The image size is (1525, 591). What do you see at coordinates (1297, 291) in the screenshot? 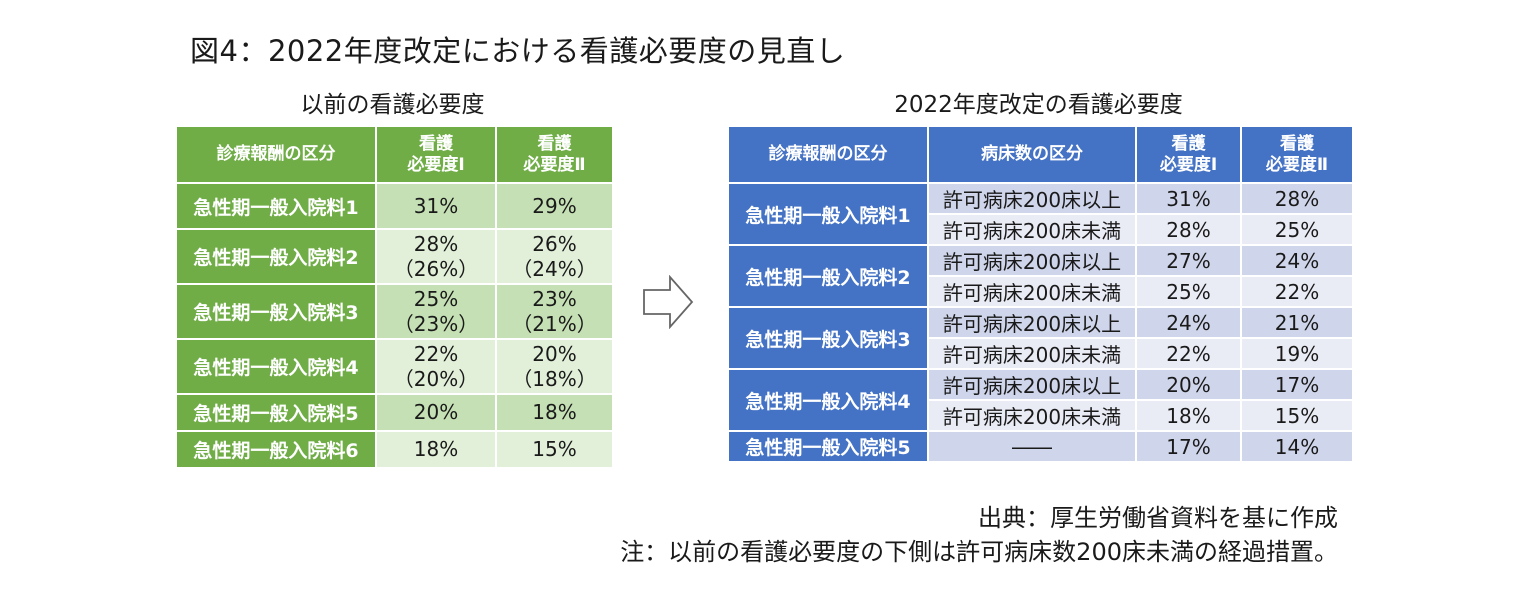
I see `nursing-2-value: 22%` at bounding box center [1297, 291].